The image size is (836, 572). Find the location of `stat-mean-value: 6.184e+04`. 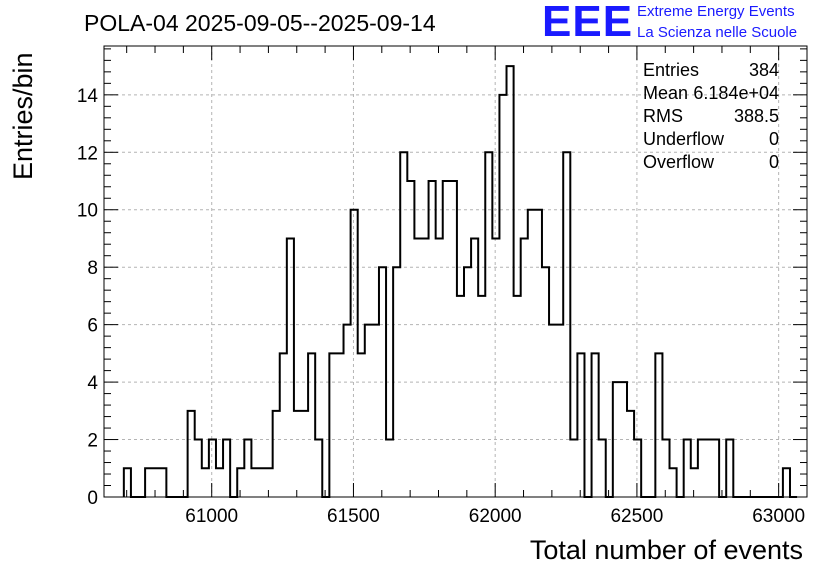

stat-mean-value: 6.184e+04 is located at coordinates (736, 93).